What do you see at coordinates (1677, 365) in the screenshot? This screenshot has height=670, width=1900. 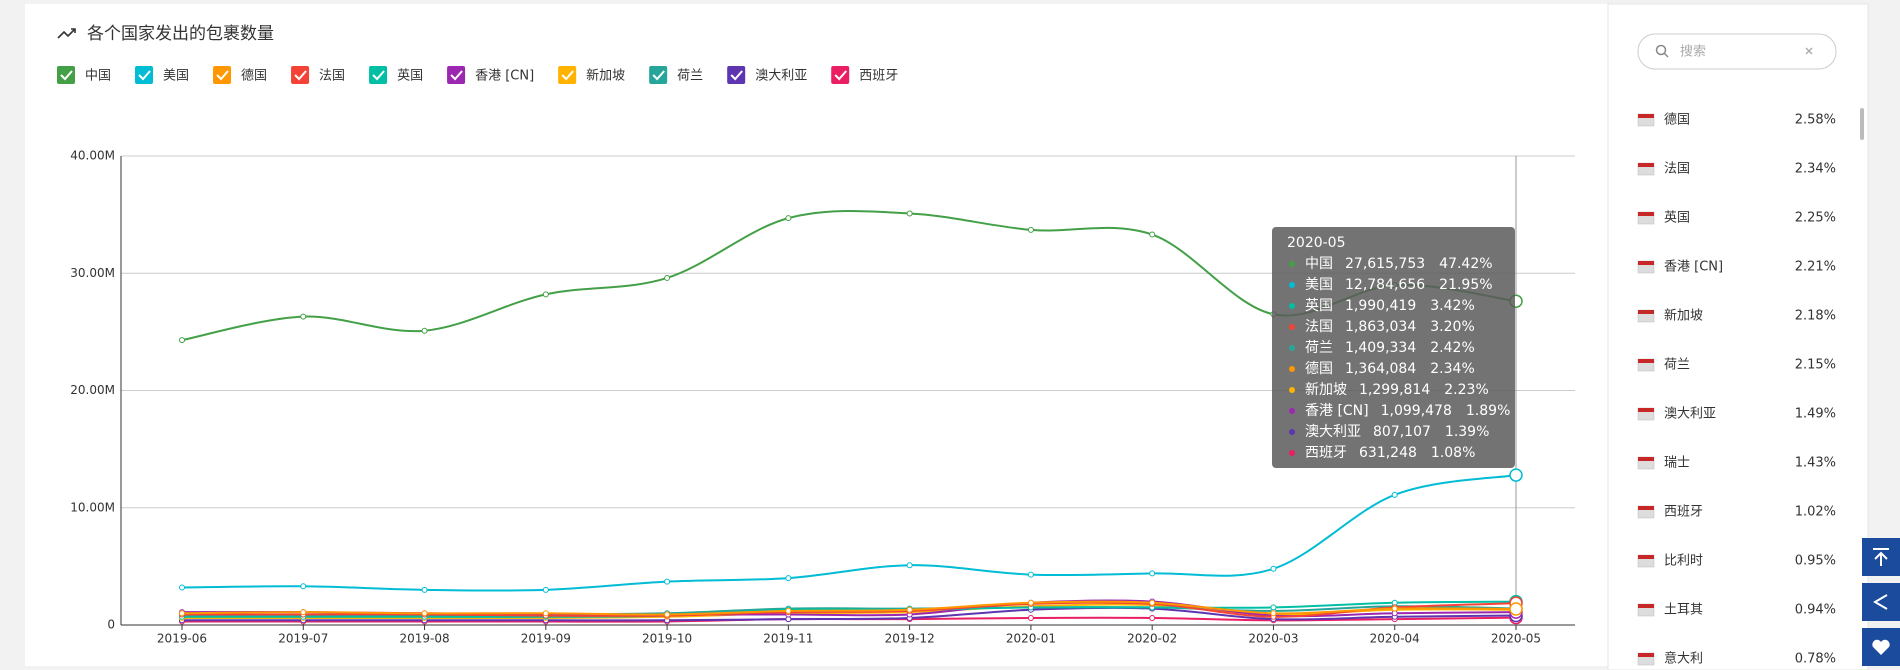 I see `country-name: 荷兰` at bounding box center [1677, 365].